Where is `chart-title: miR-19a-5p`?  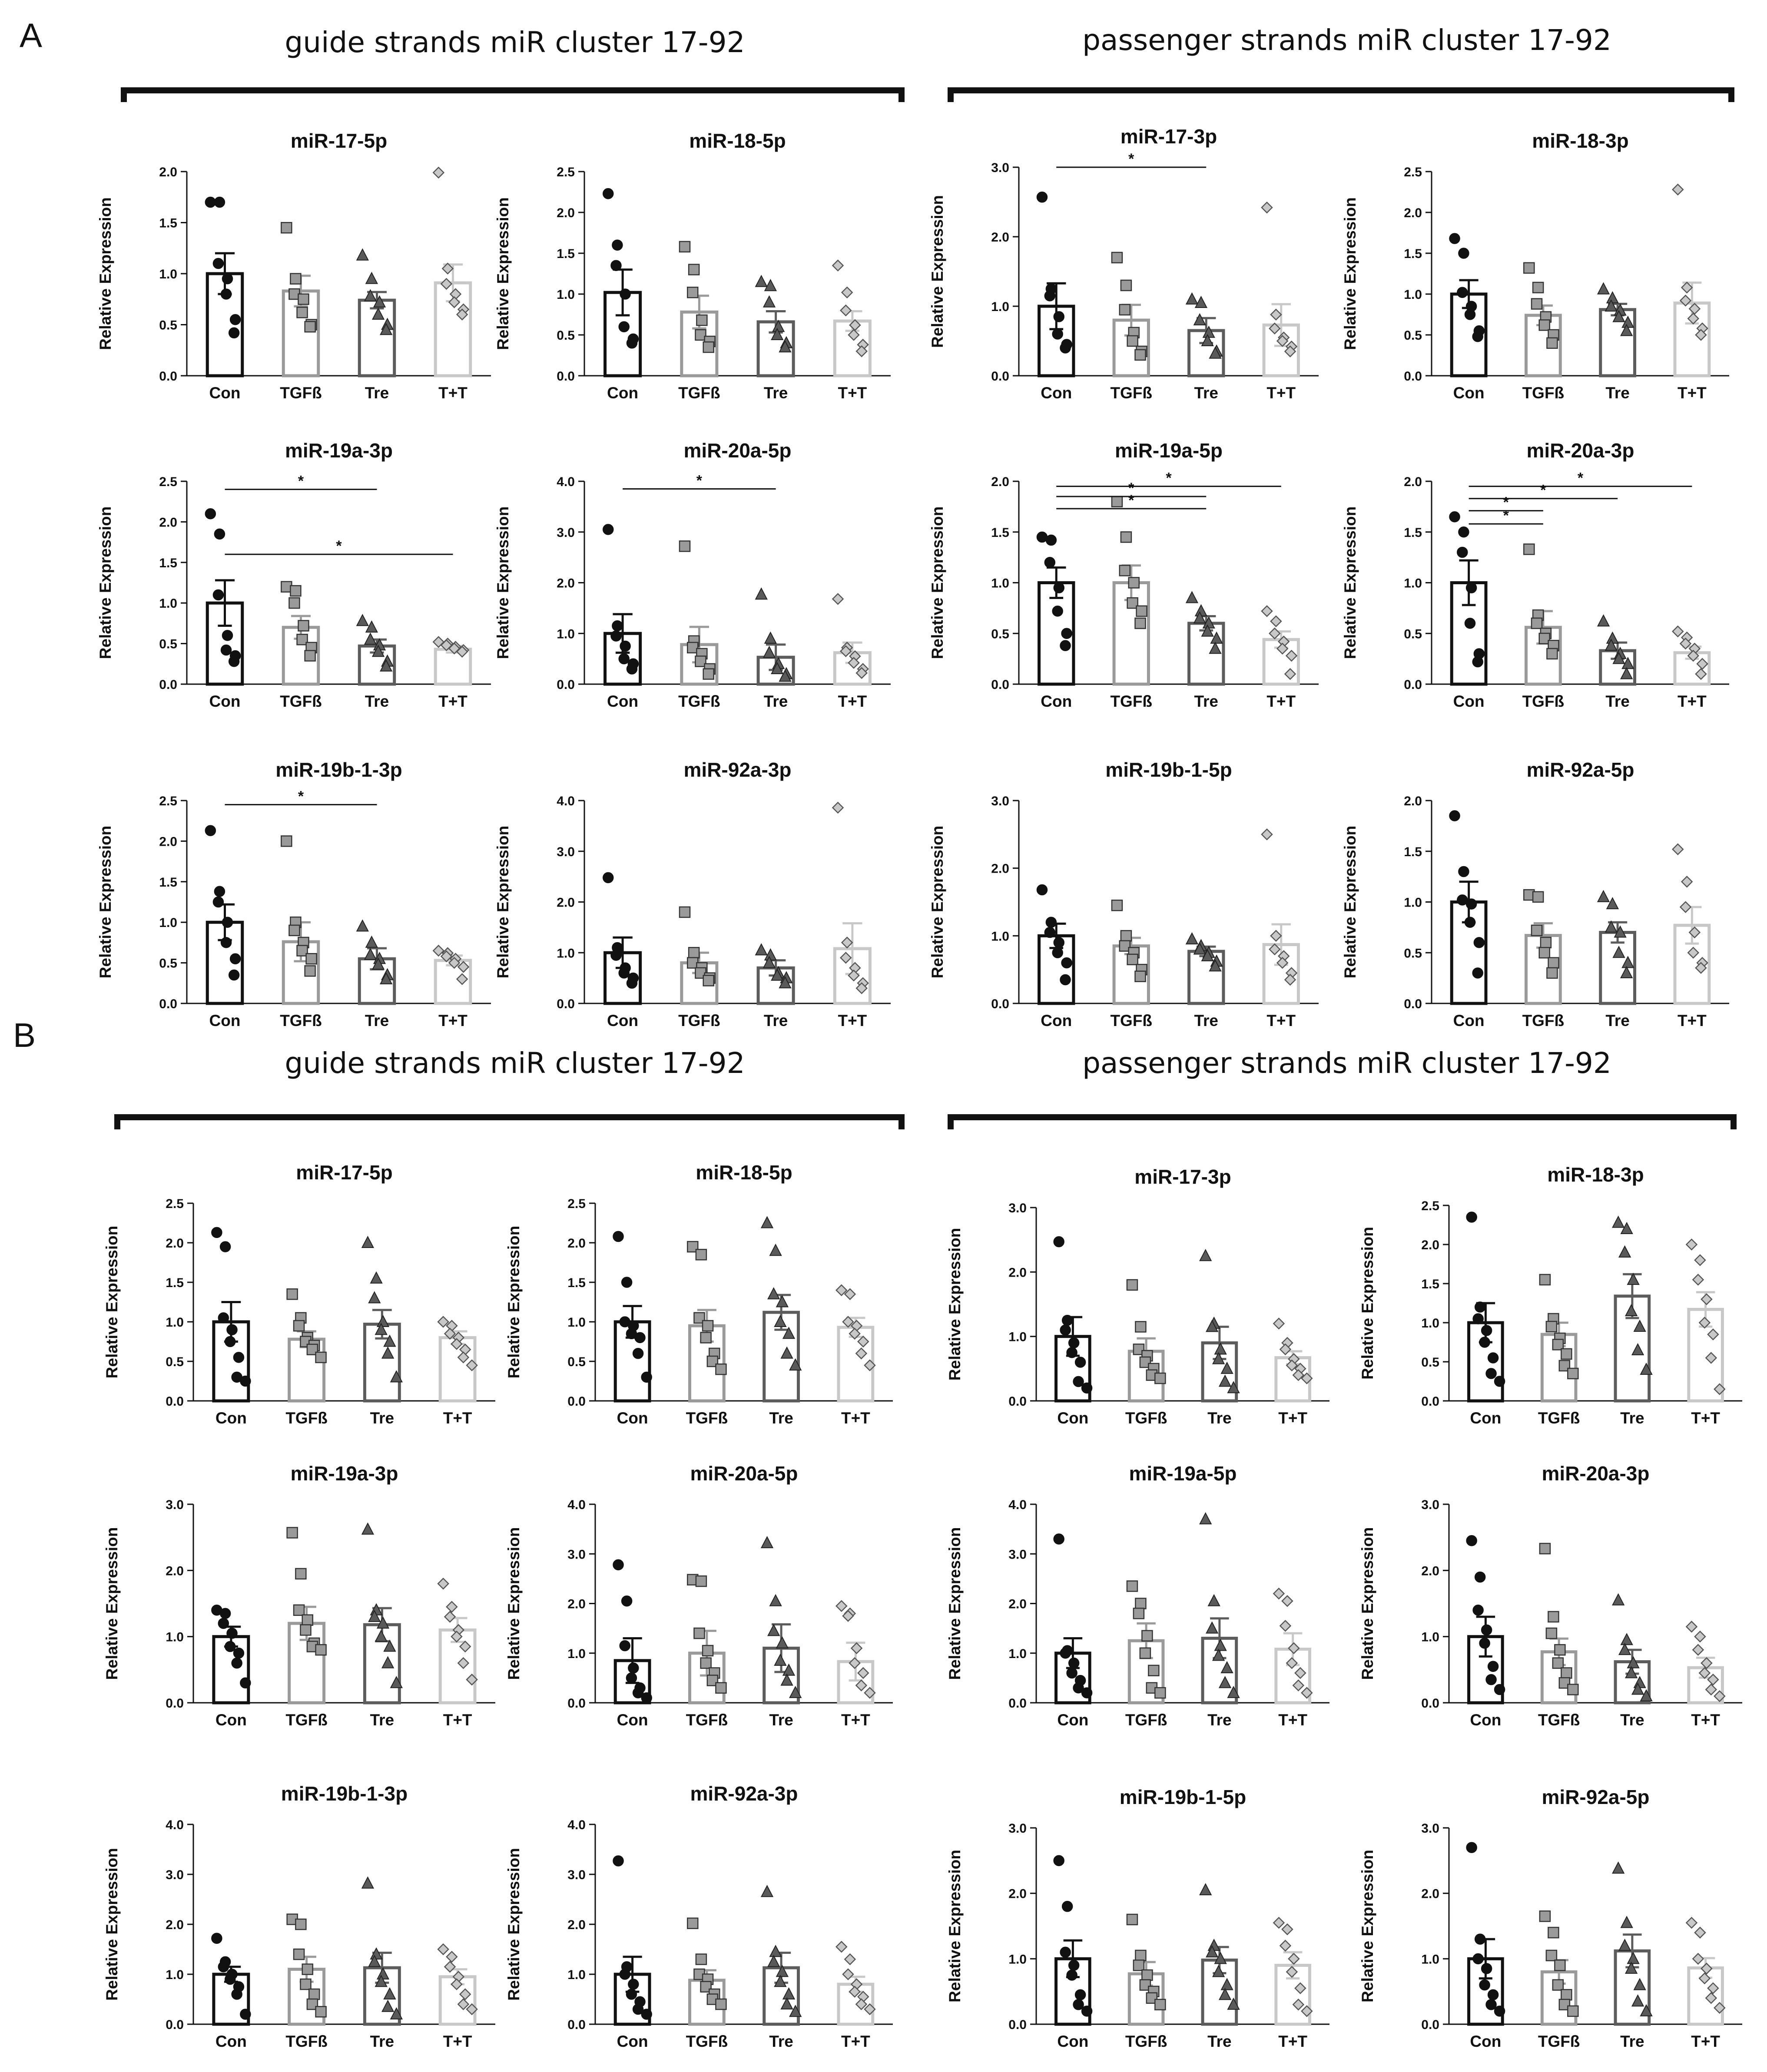 chart-title: miR-19a-5p is located at coordinates (1183, 1473).